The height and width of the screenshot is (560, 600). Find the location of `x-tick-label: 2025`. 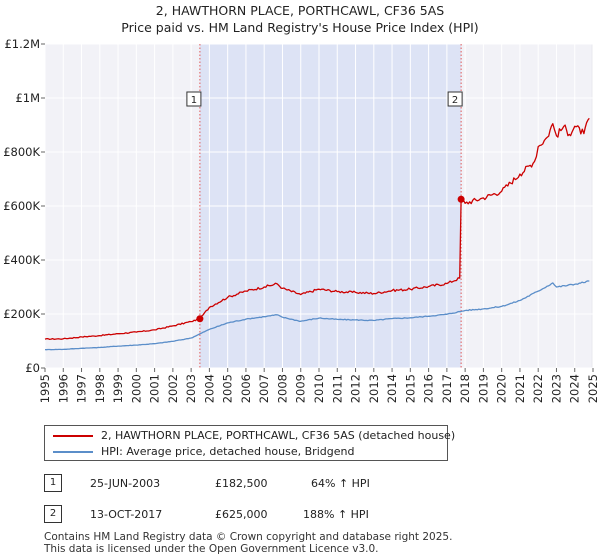

x-tick-label: 2025 is located at coordinates (593, 388).